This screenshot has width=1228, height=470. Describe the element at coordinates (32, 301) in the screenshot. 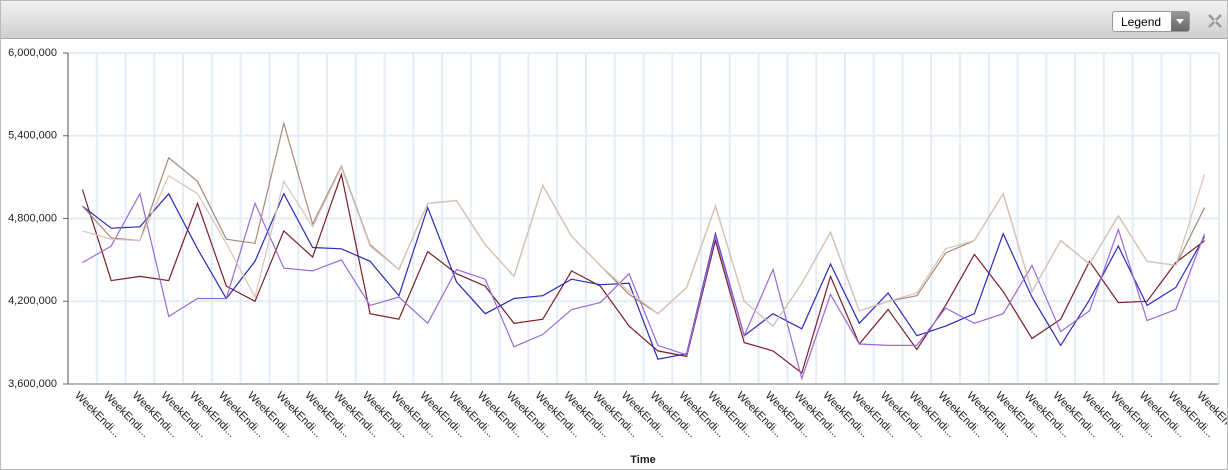

I see `y-tick-label: 4,200,000` at that location.